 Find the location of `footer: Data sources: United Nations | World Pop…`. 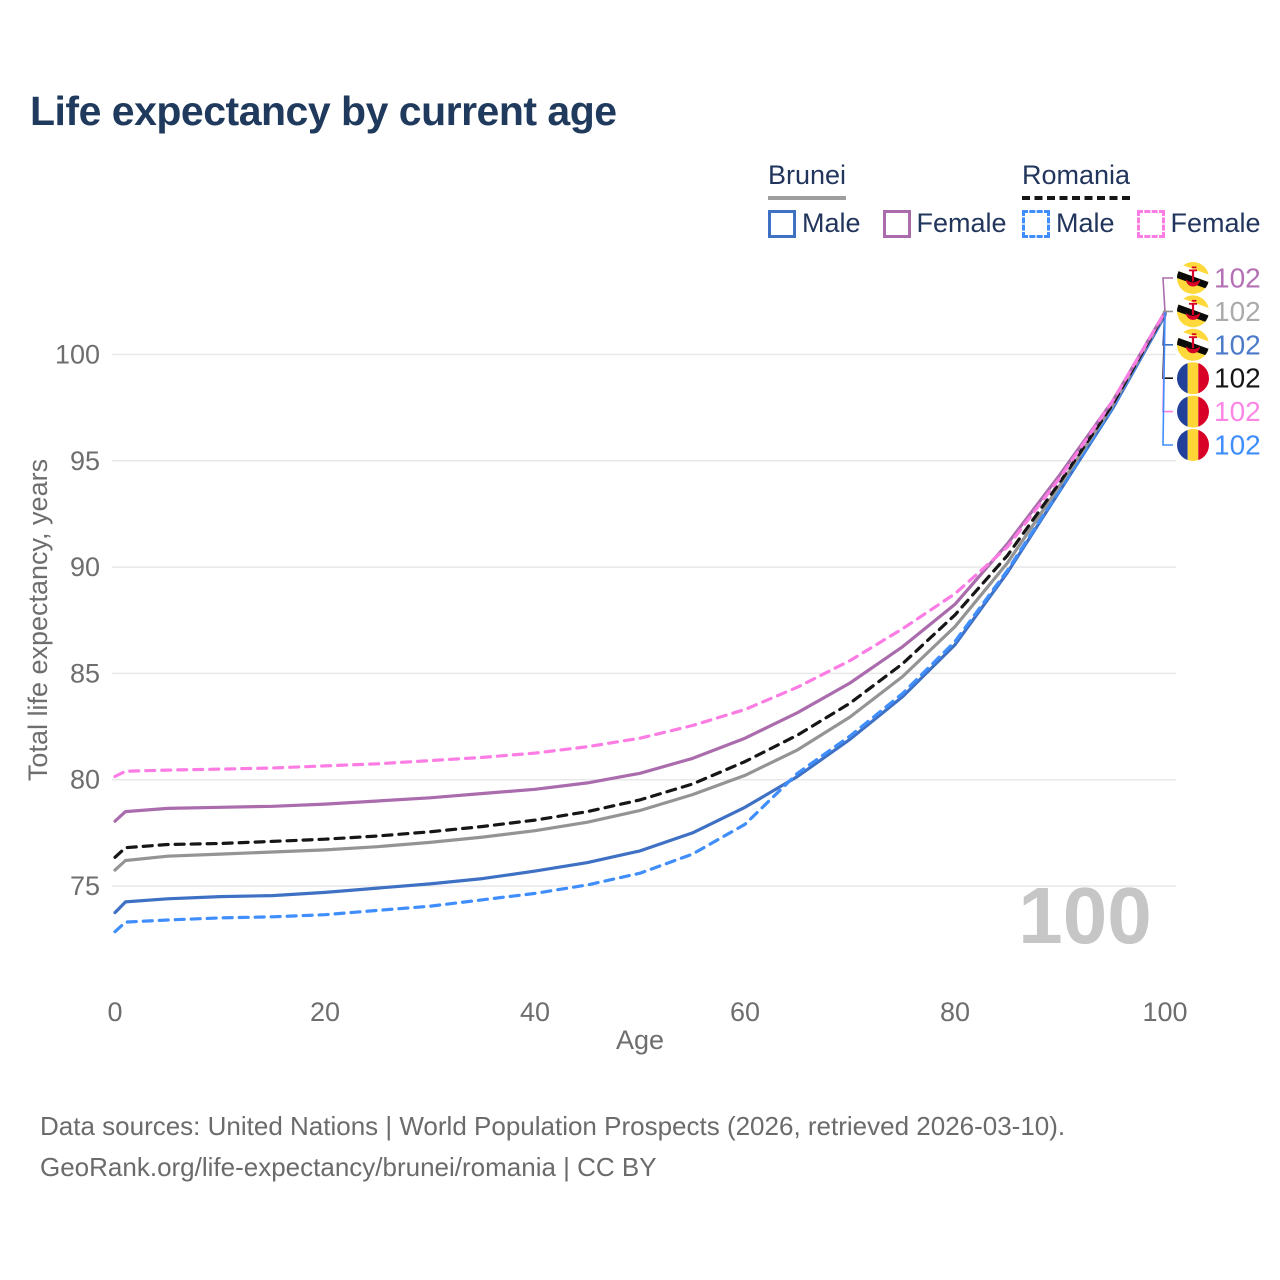

footer: Data sources: United Nations | World Pop… is located at coordinates (552, 1147).